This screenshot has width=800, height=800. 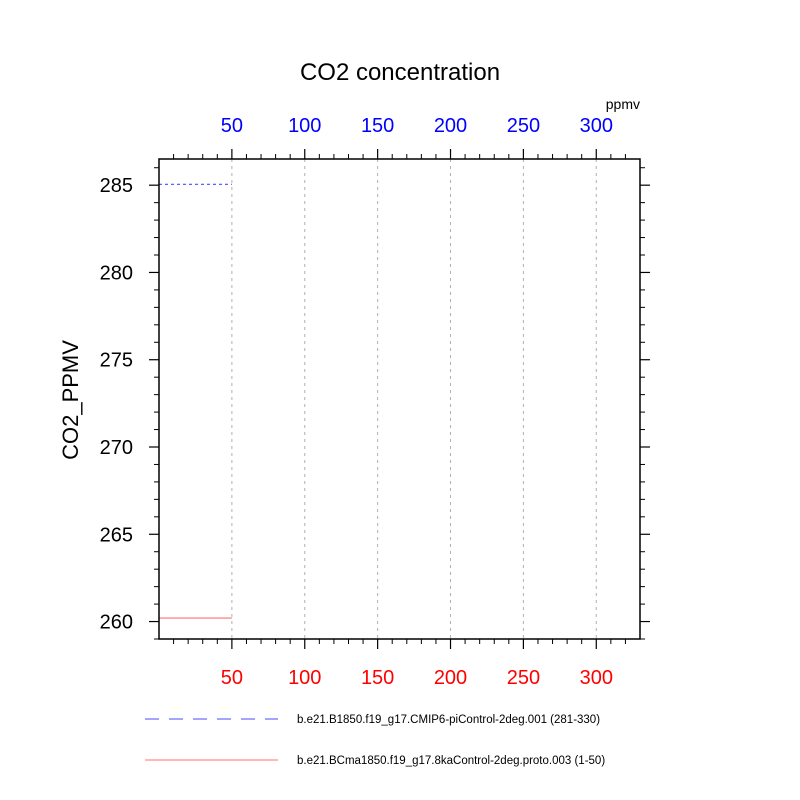 I want to click on y-tick-label: 270, so click(x=116, y=448).